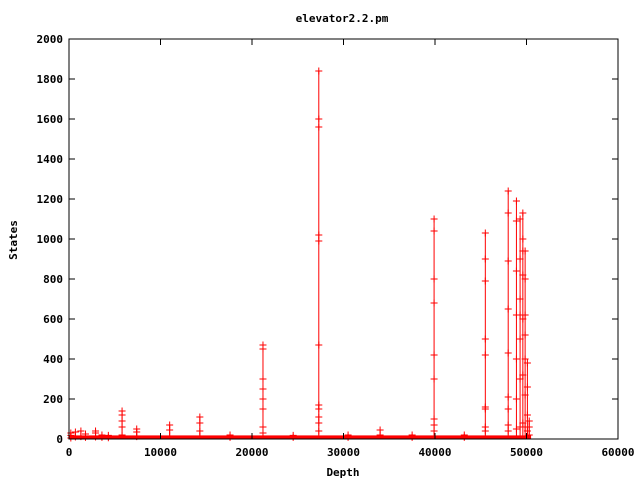 This screenshot has width=640, height=480. I want to click on x-tick-label: 40000, so click(434, 452).